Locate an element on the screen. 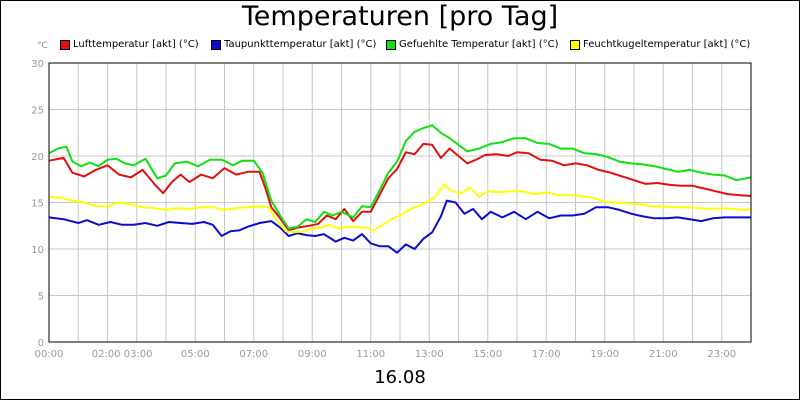 This screenshot has height=400, width=800. legend-swatch-blue is located at coordinates (216, 45).